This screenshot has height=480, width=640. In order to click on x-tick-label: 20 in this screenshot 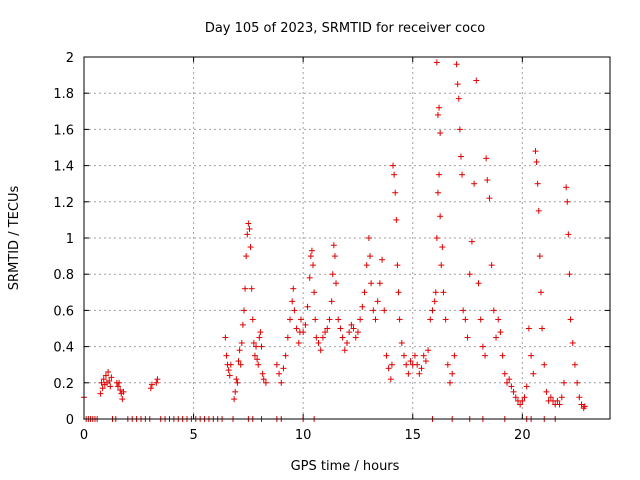, I will do `click(522, 435)`.